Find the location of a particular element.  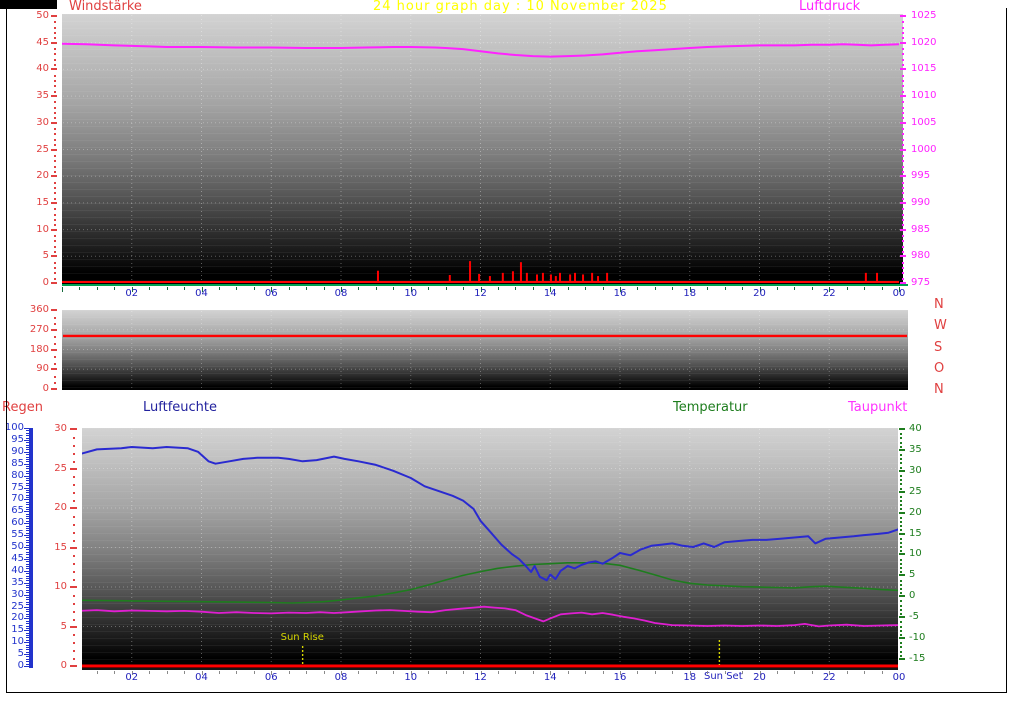

tick-label: -5 is located at coordinates (914, 617).